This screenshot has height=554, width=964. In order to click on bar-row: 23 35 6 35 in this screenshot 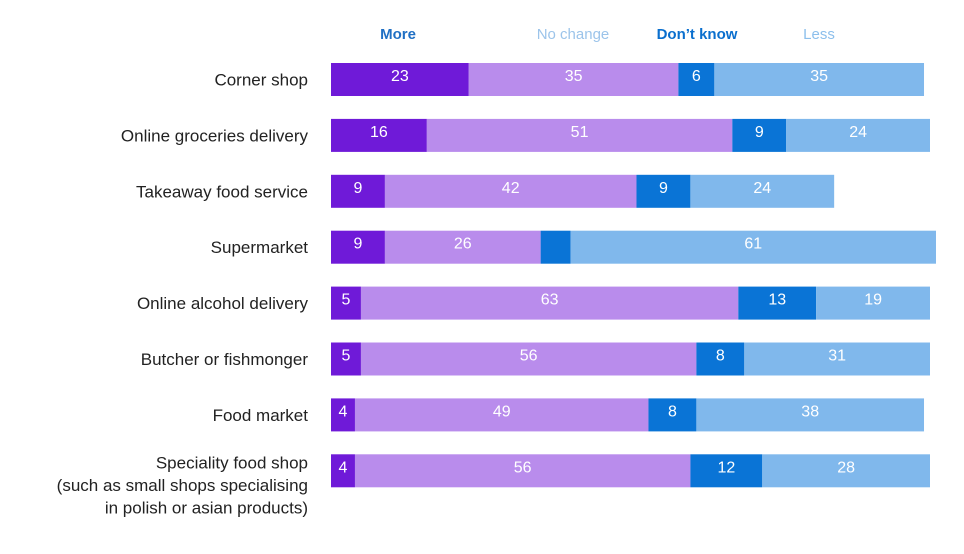, I will do `click(628, 79)`.